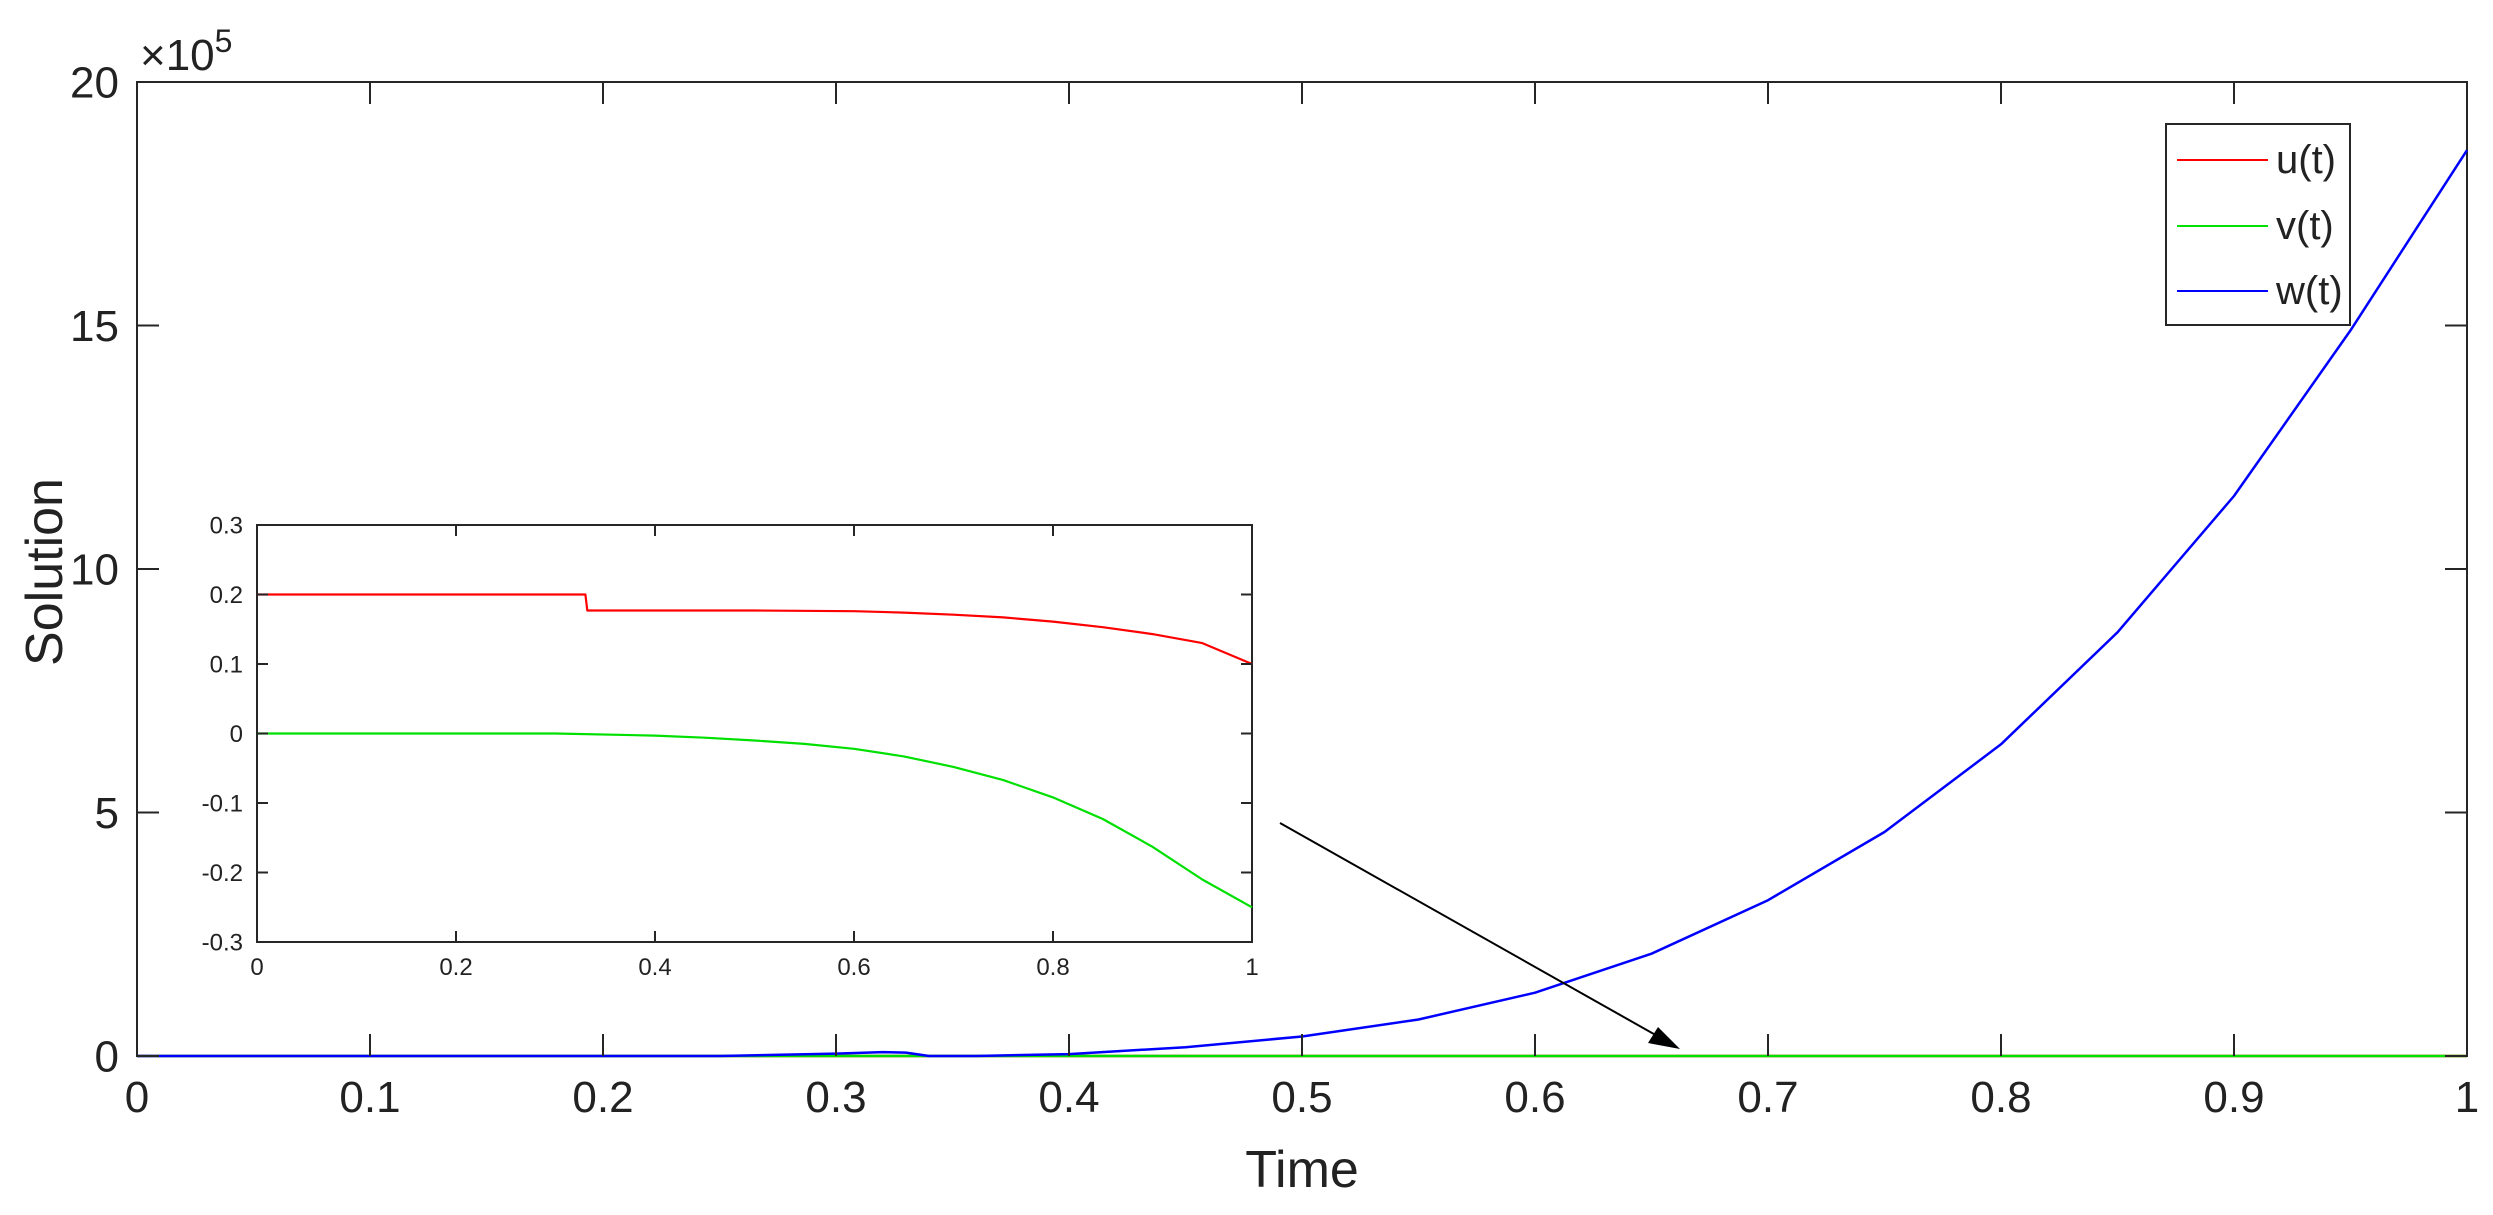 This screenshot has width=2493, height=1215. I want to click on inset-y-tick-label: -0.3, so click(222, 942).